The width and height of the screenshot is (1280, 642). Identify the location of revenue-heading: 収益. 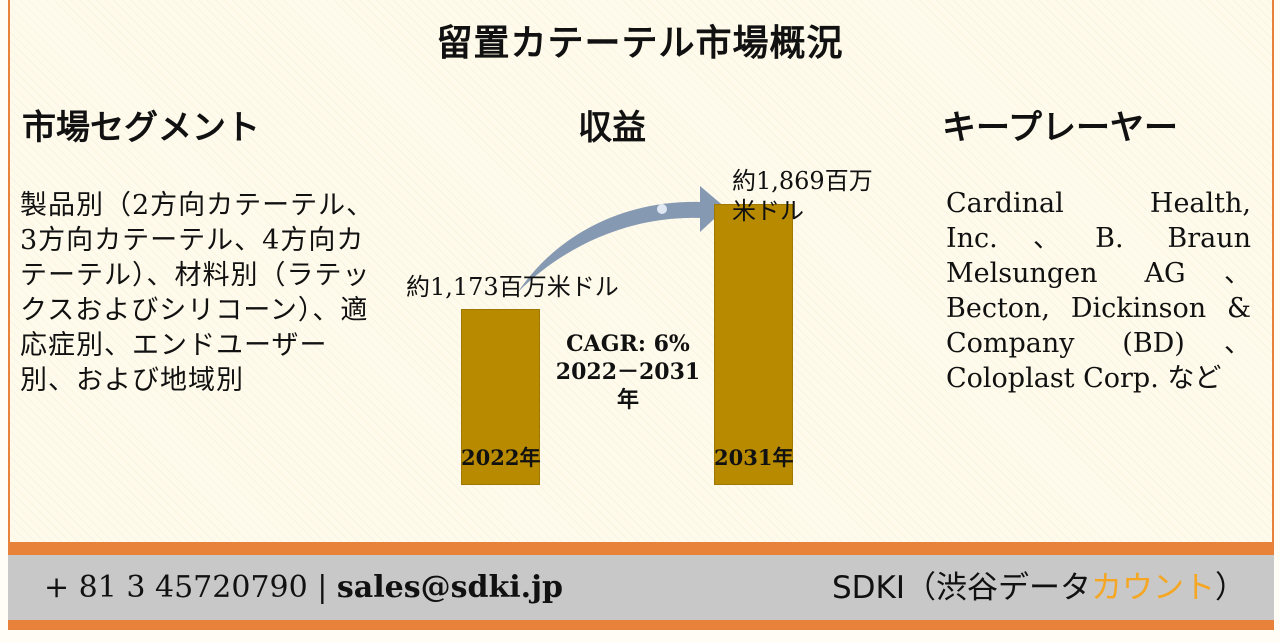
(612, 128).